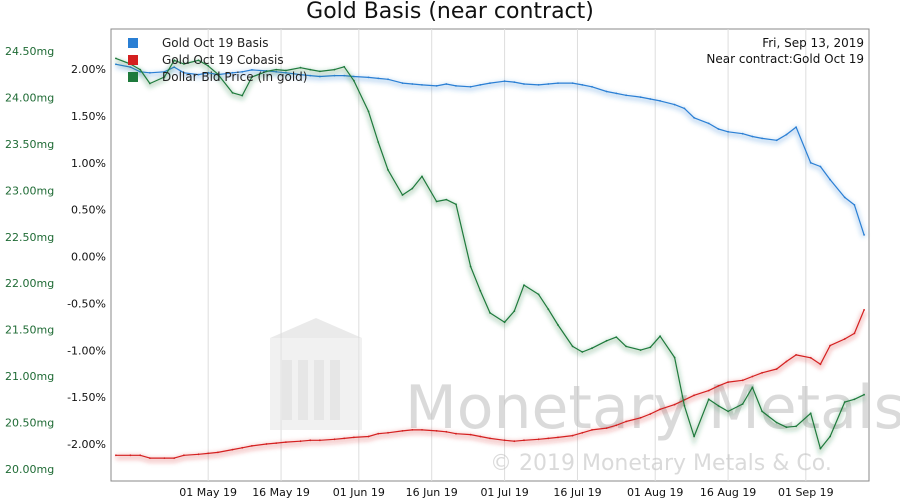  Describe the element at coordinates (652, 408) in the screenshot. I see `watermark-brand: Monetary Metals` at that location.